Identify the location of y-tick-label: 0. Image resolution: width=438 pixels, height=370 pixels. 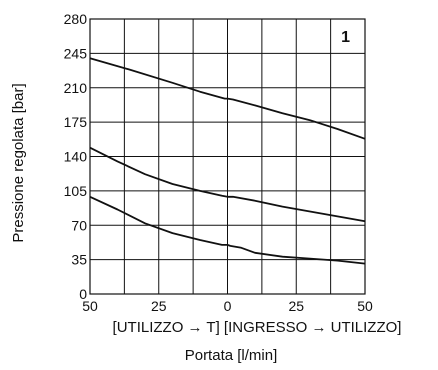
(83, 294).